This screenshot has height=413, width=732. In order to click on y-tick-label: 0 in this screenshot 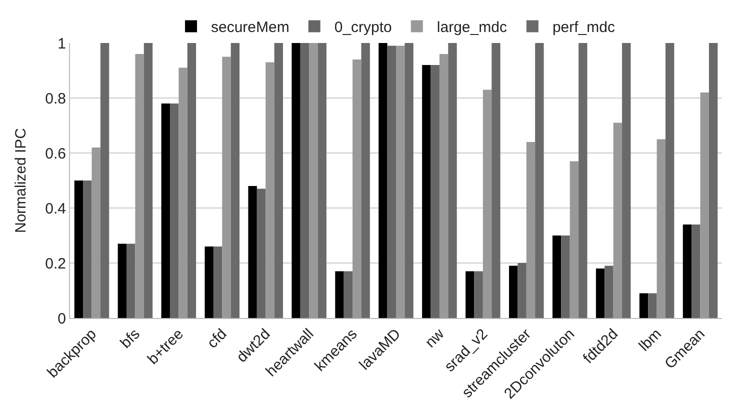, I will do `click(62, 319)`.